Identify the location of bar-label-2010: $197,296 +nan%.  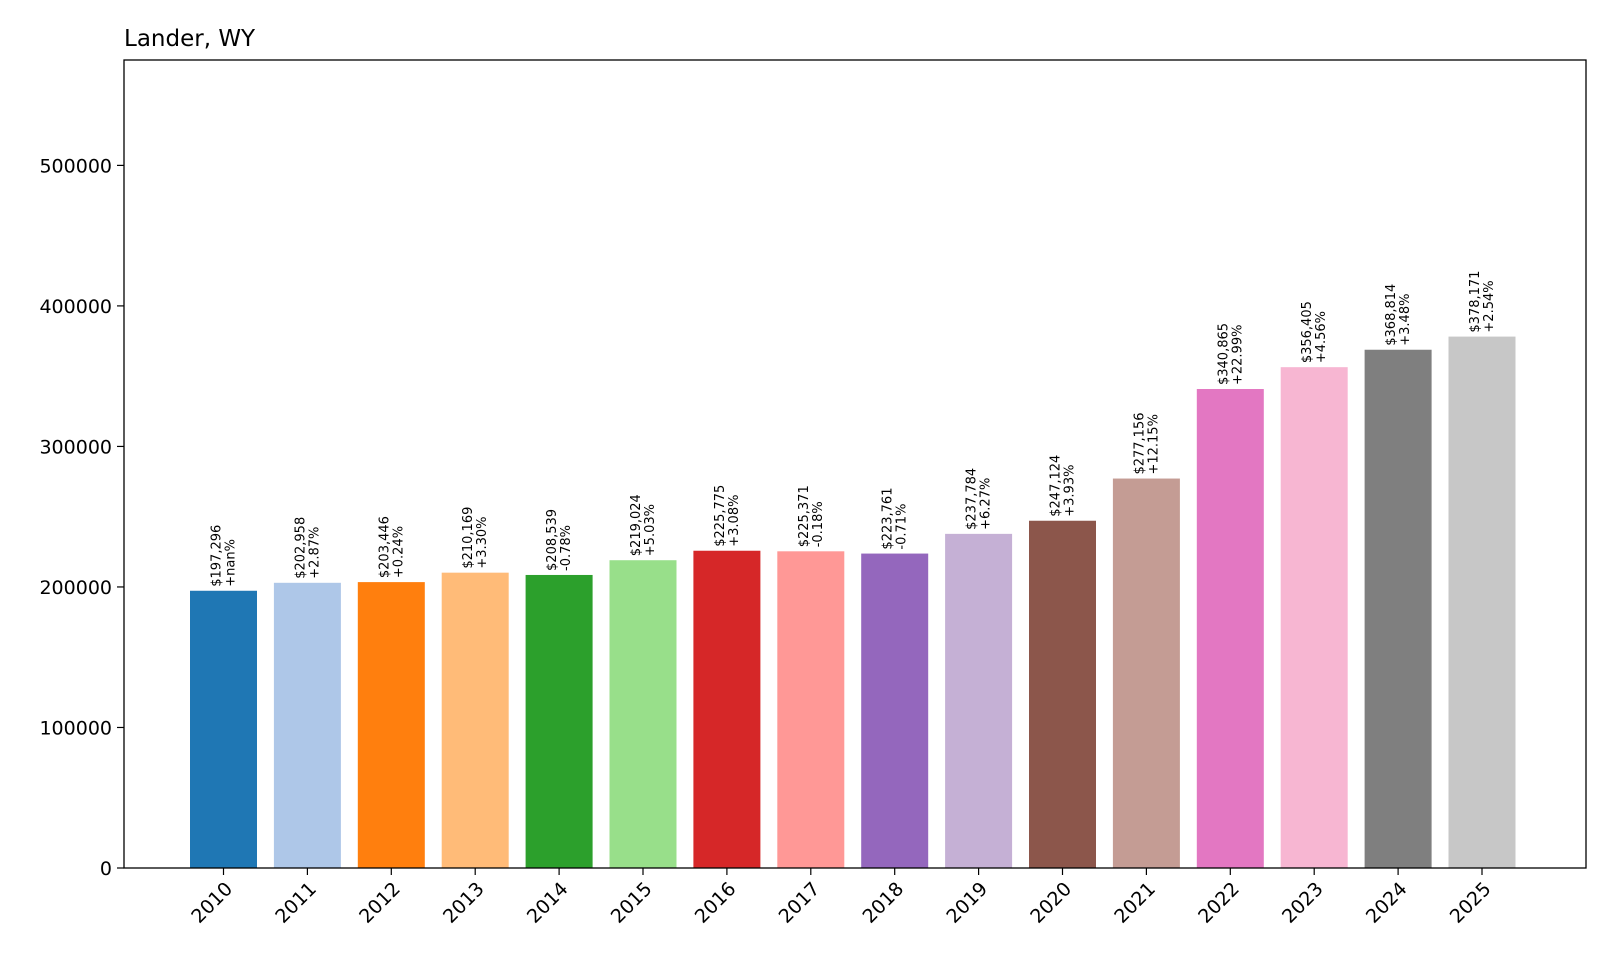
(224, 556).